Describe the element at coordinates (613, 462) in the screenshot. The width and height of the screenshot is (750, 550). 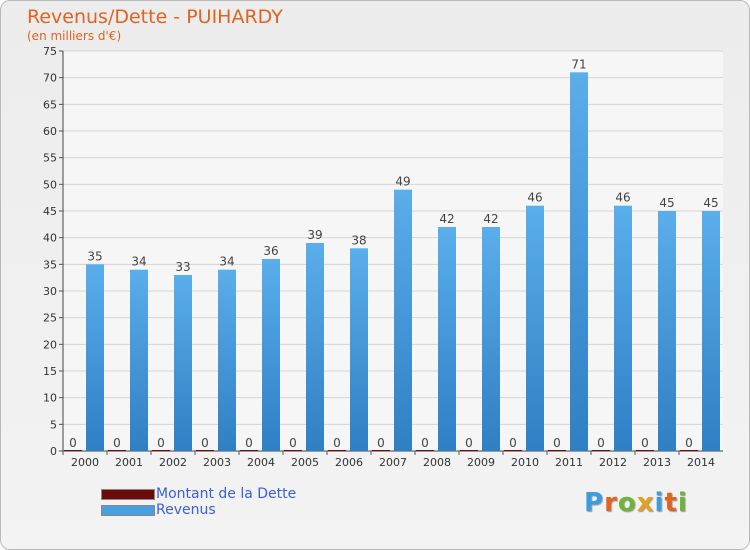
I see `x-tick-label: 2012` at that location.